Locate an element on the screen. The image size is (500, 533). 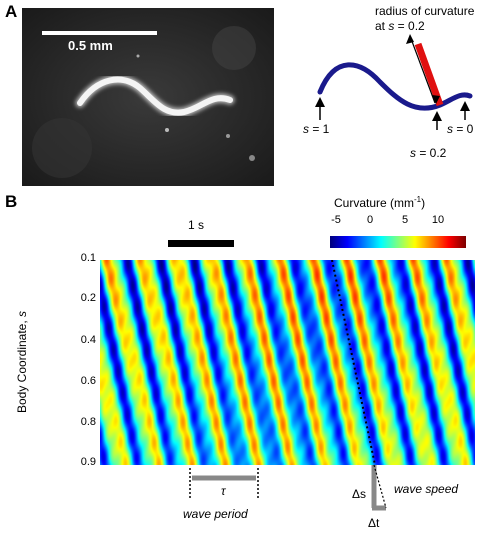
bottom-annotations is located at coordinates (288, 487).